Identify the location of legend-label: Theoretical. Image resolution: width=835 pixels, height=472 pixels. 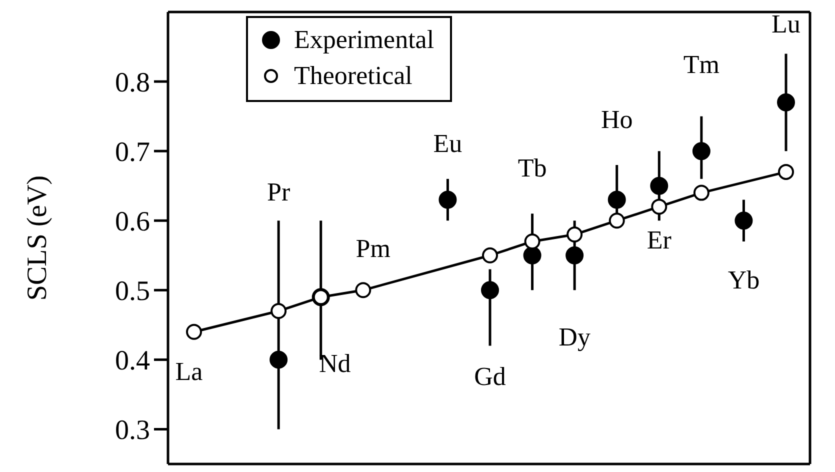
(353, 76).